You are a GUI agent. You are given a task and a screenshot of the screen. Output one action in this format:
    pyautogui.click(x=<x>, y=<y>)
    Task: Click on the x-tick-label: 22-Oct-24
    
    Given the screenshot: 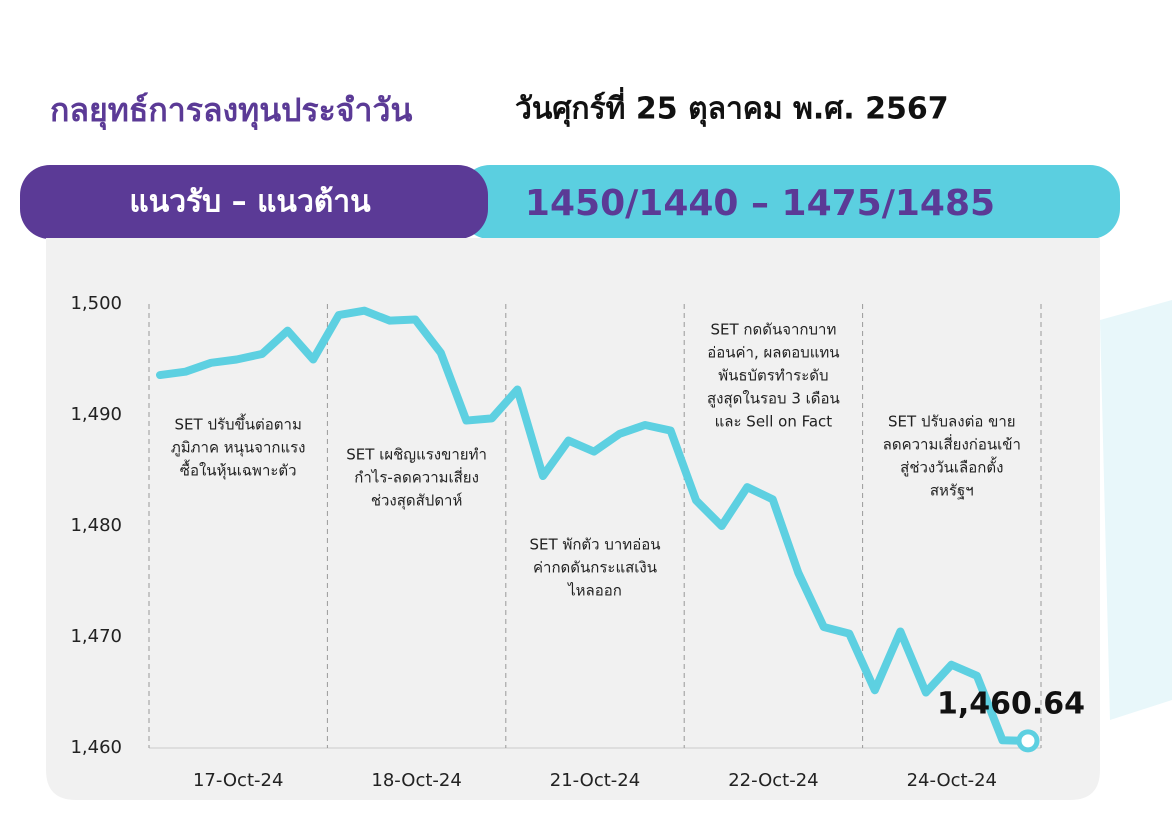 What is the action you would take?
    pyautogui.click(x=773, y=780)
    